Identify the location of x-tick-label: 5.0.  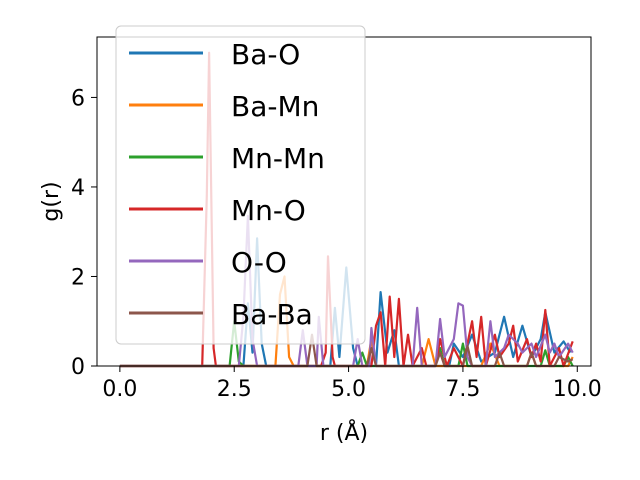
(348, 389).